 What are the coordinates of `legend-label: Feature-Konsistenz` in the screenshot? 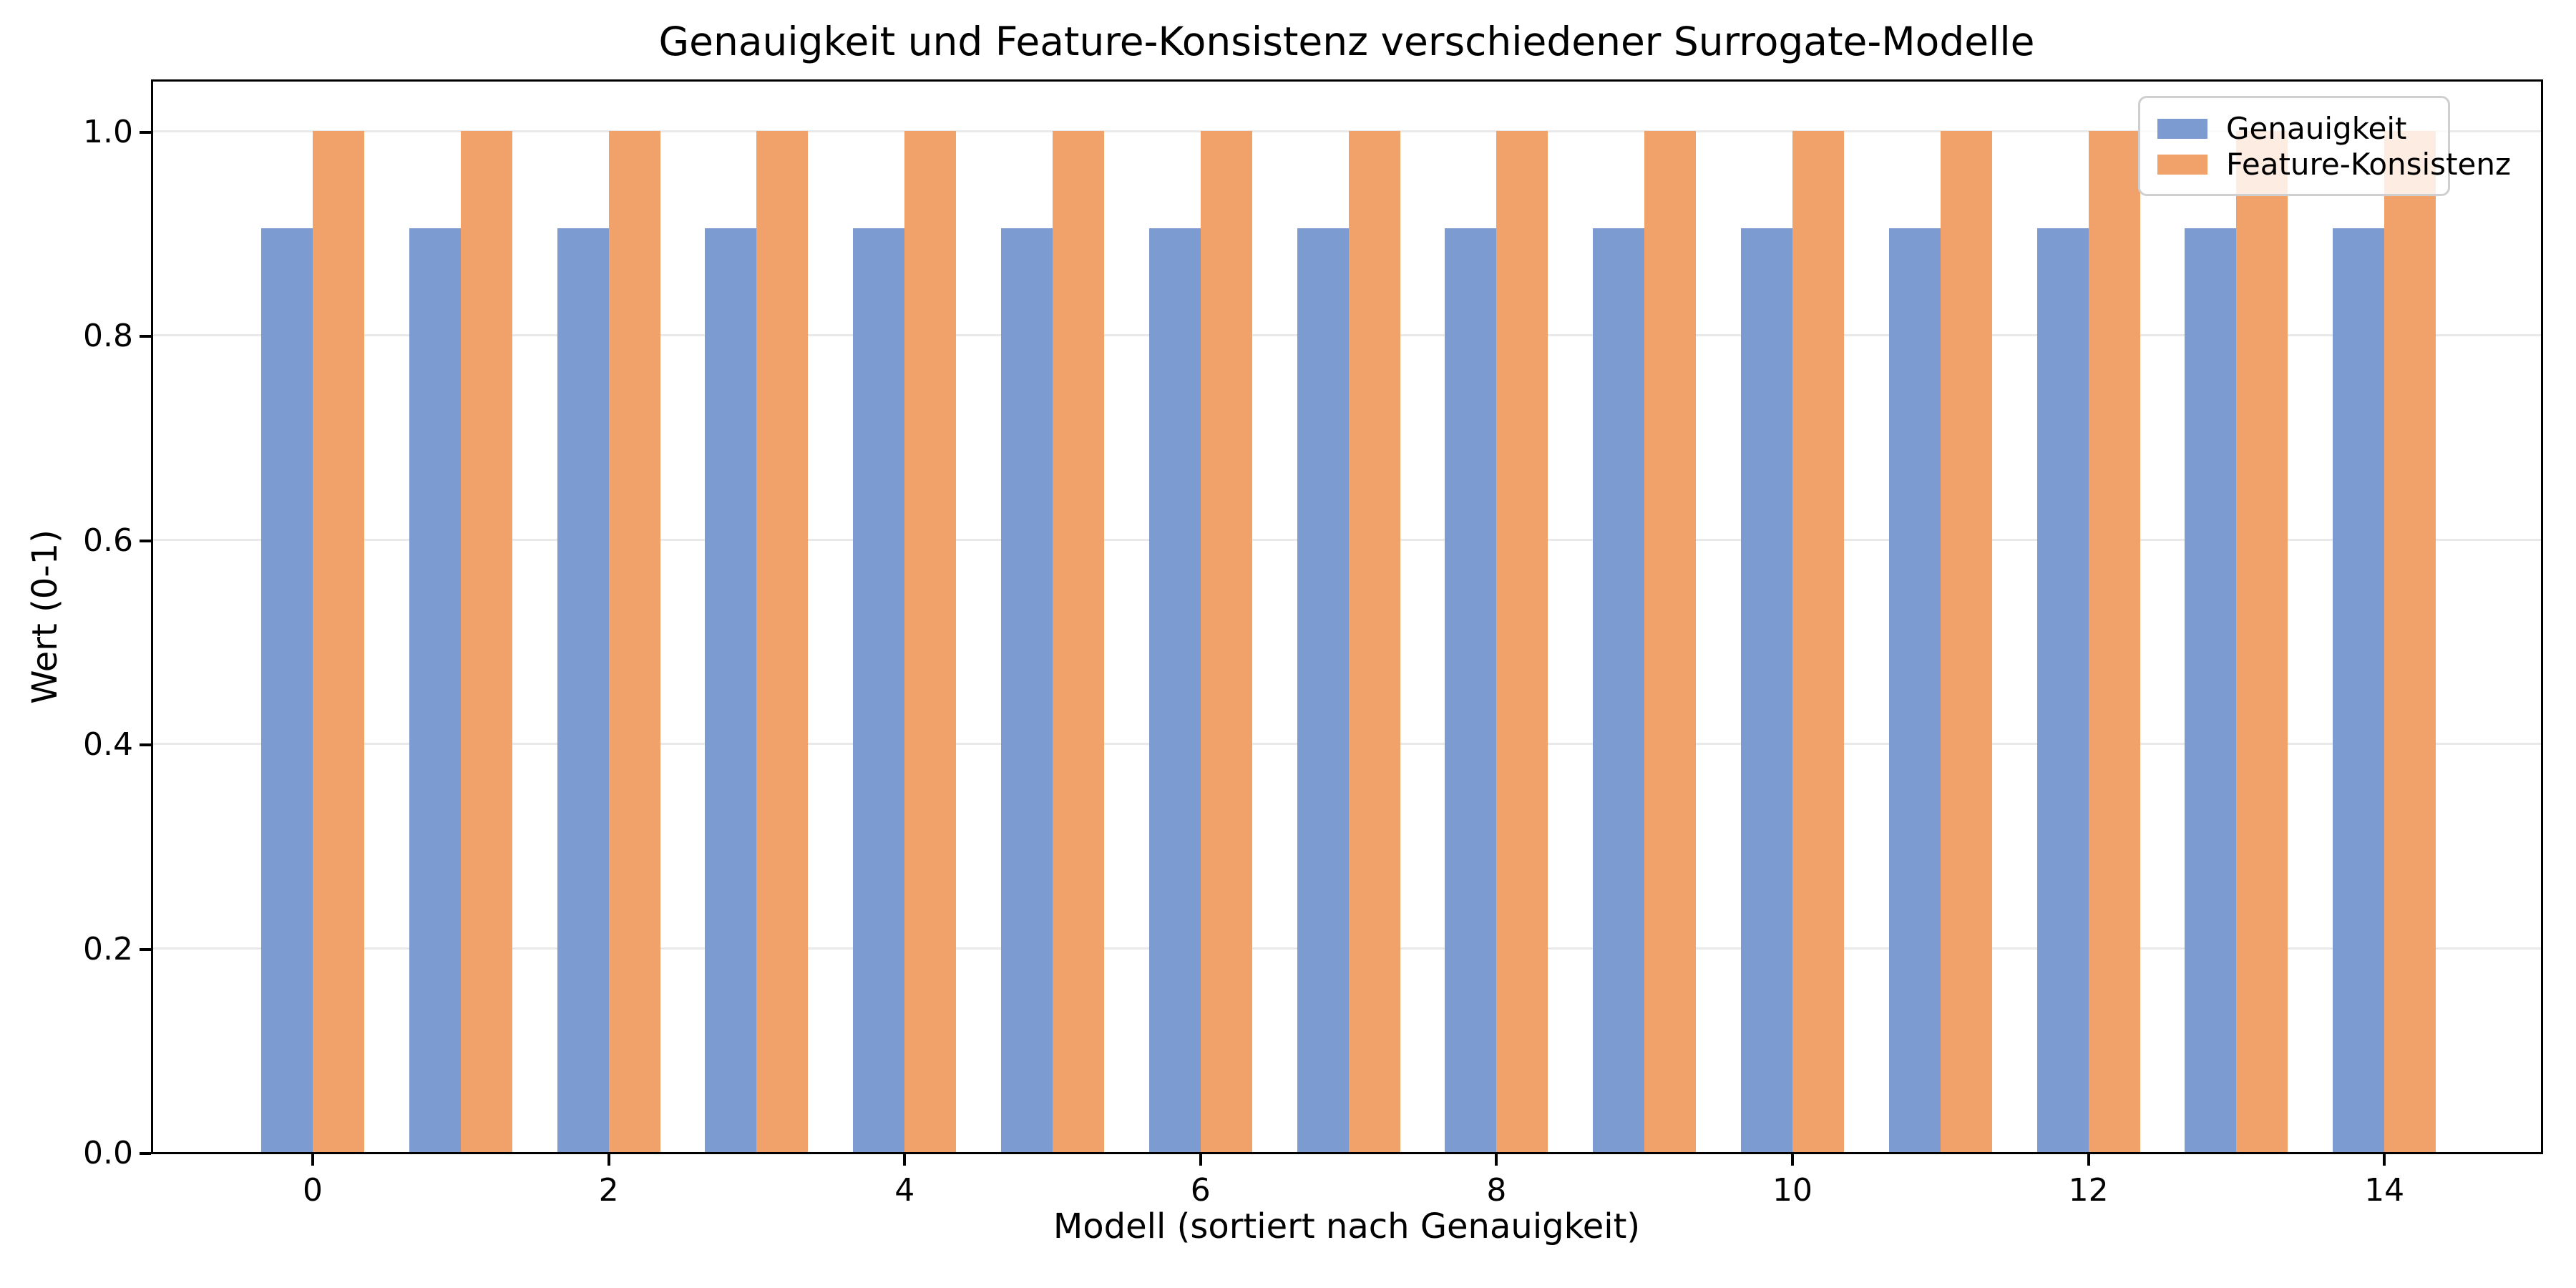 It's located at (2369, 164).